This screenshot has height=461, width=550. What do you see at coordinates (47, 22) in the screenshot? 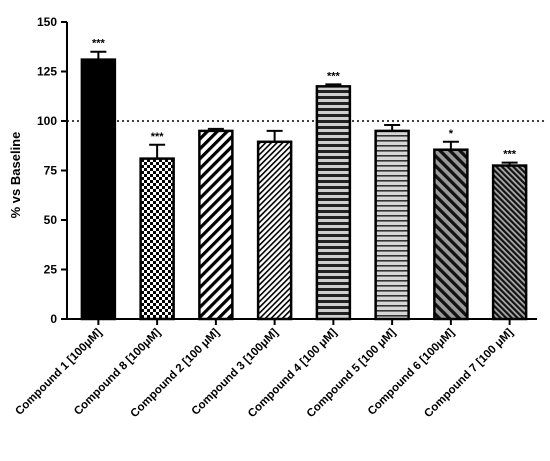
I see `y-tick-label: 150` at bounding box center [47, 22].